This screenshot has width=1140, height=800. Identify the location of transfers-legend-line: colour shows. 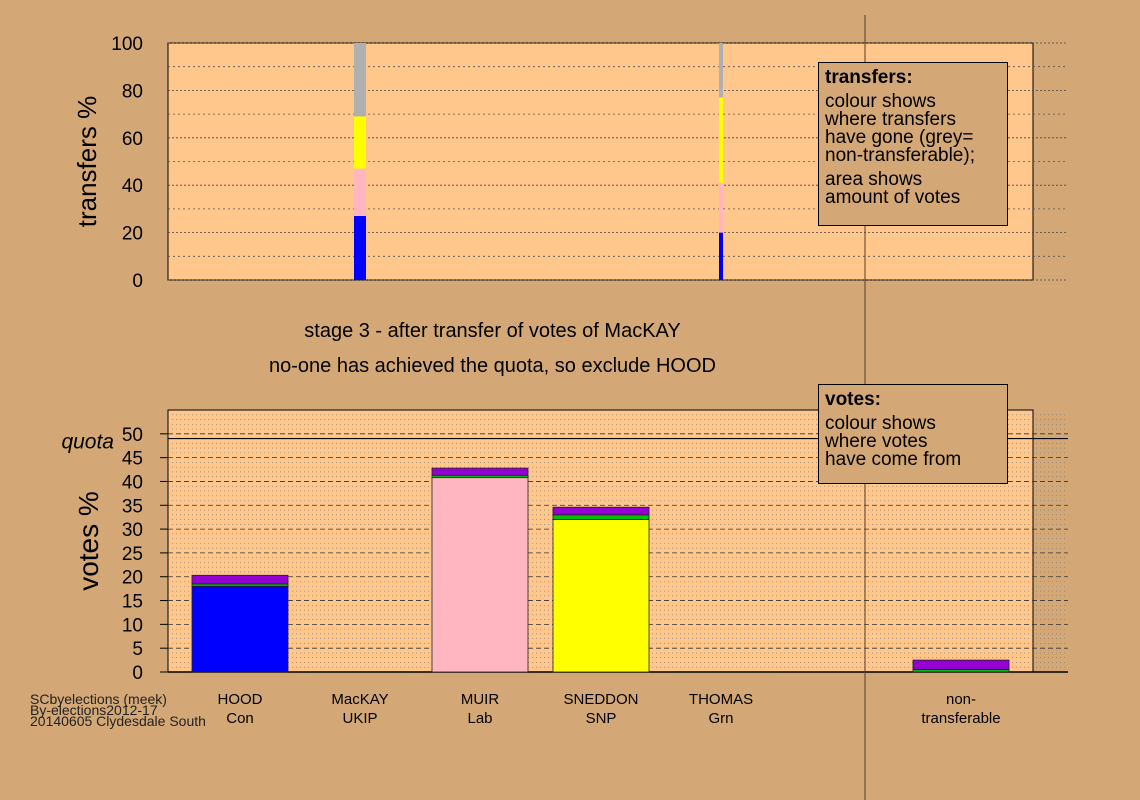
(880, 101).